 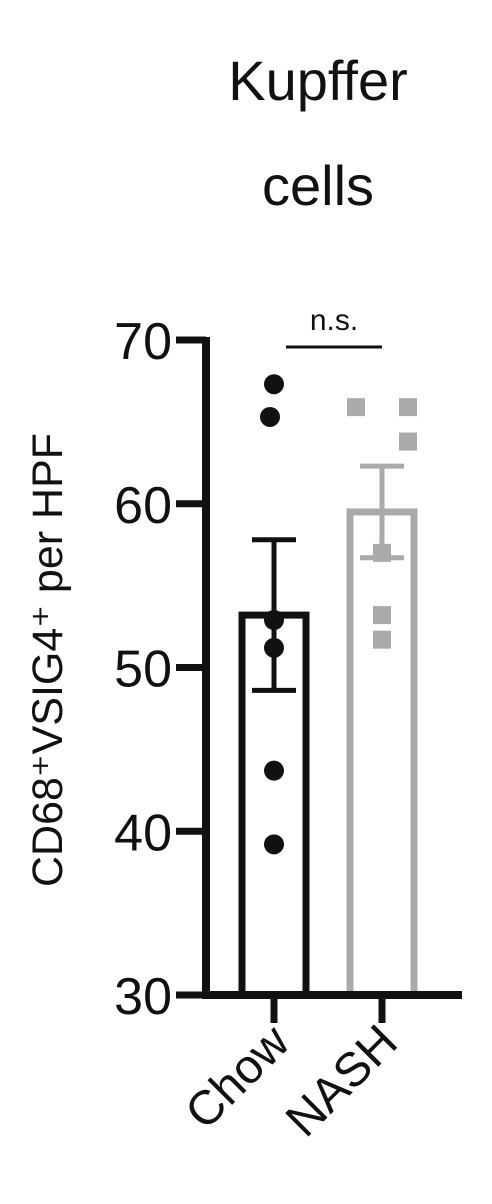 What do you see at coordinates (342, 1081) in the screenshot?
I see `x-tick-label-nash: NASH` at bounding box center [342, 1081].